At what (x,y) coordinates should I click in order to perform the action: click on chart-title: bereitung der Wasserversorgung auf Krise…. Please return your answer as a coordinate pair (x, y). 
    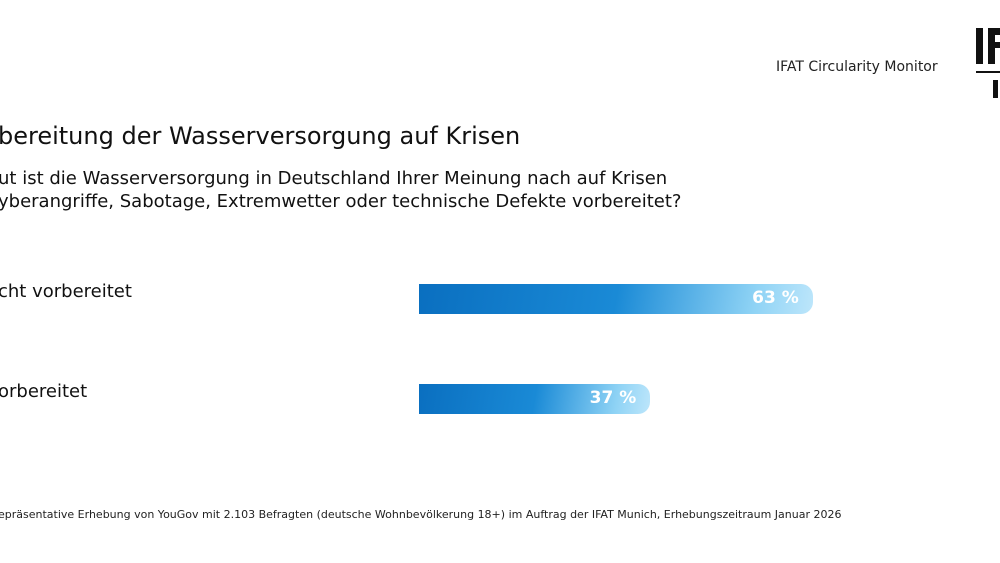
    Looking at the image, I should click on (260, 136).